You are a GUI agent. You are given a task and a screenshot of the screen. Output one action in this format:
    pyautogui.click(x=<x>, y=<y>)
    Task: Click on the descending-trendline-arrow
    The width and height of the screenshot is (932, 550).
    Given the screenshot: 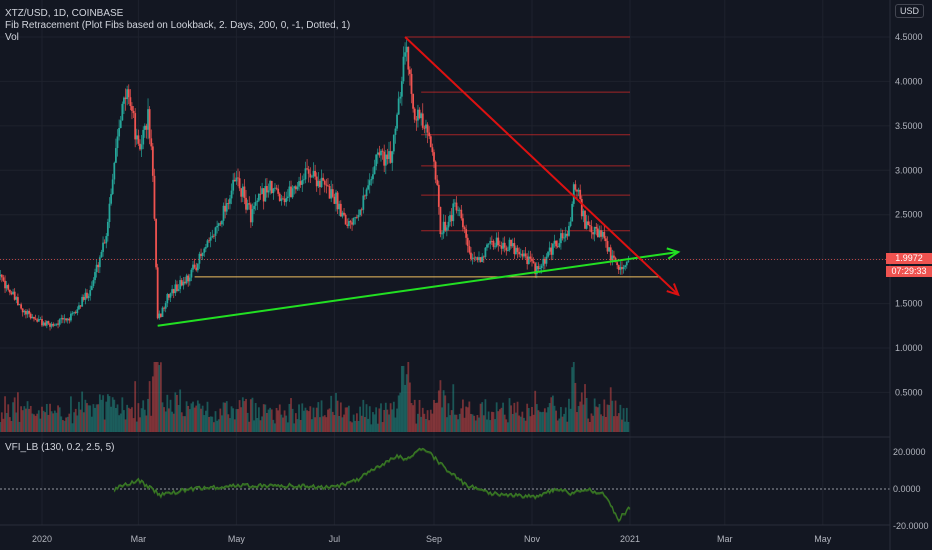 What is the action you would take?
    pyautogui.click(x=673, y=290)
    